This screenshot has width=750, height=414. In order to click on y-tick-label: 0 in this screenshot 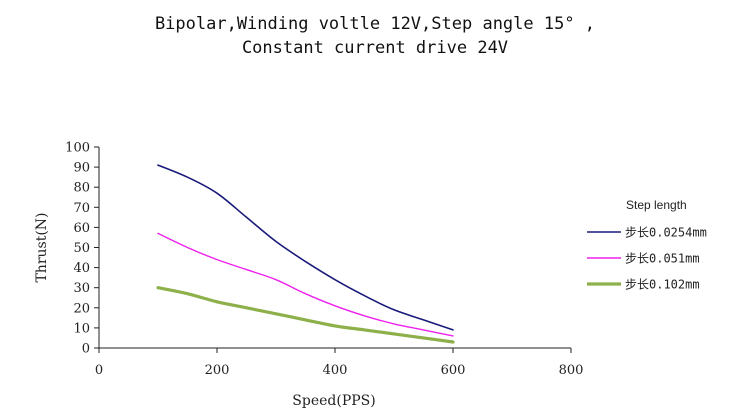, I will do `click(86, 349)`.